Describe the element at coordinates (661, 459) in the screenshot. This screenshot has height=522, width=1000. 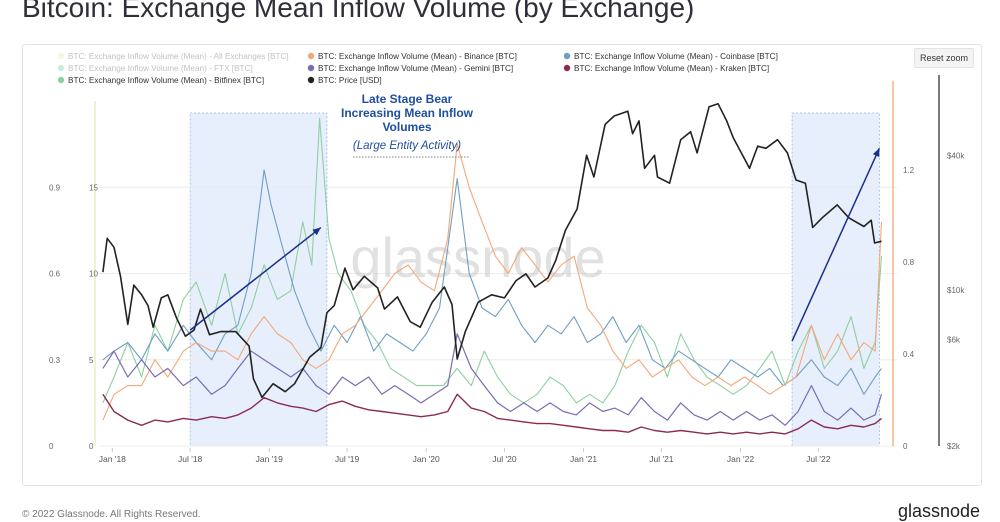
I see `x-tick-label-7: Jul '21` at that location.